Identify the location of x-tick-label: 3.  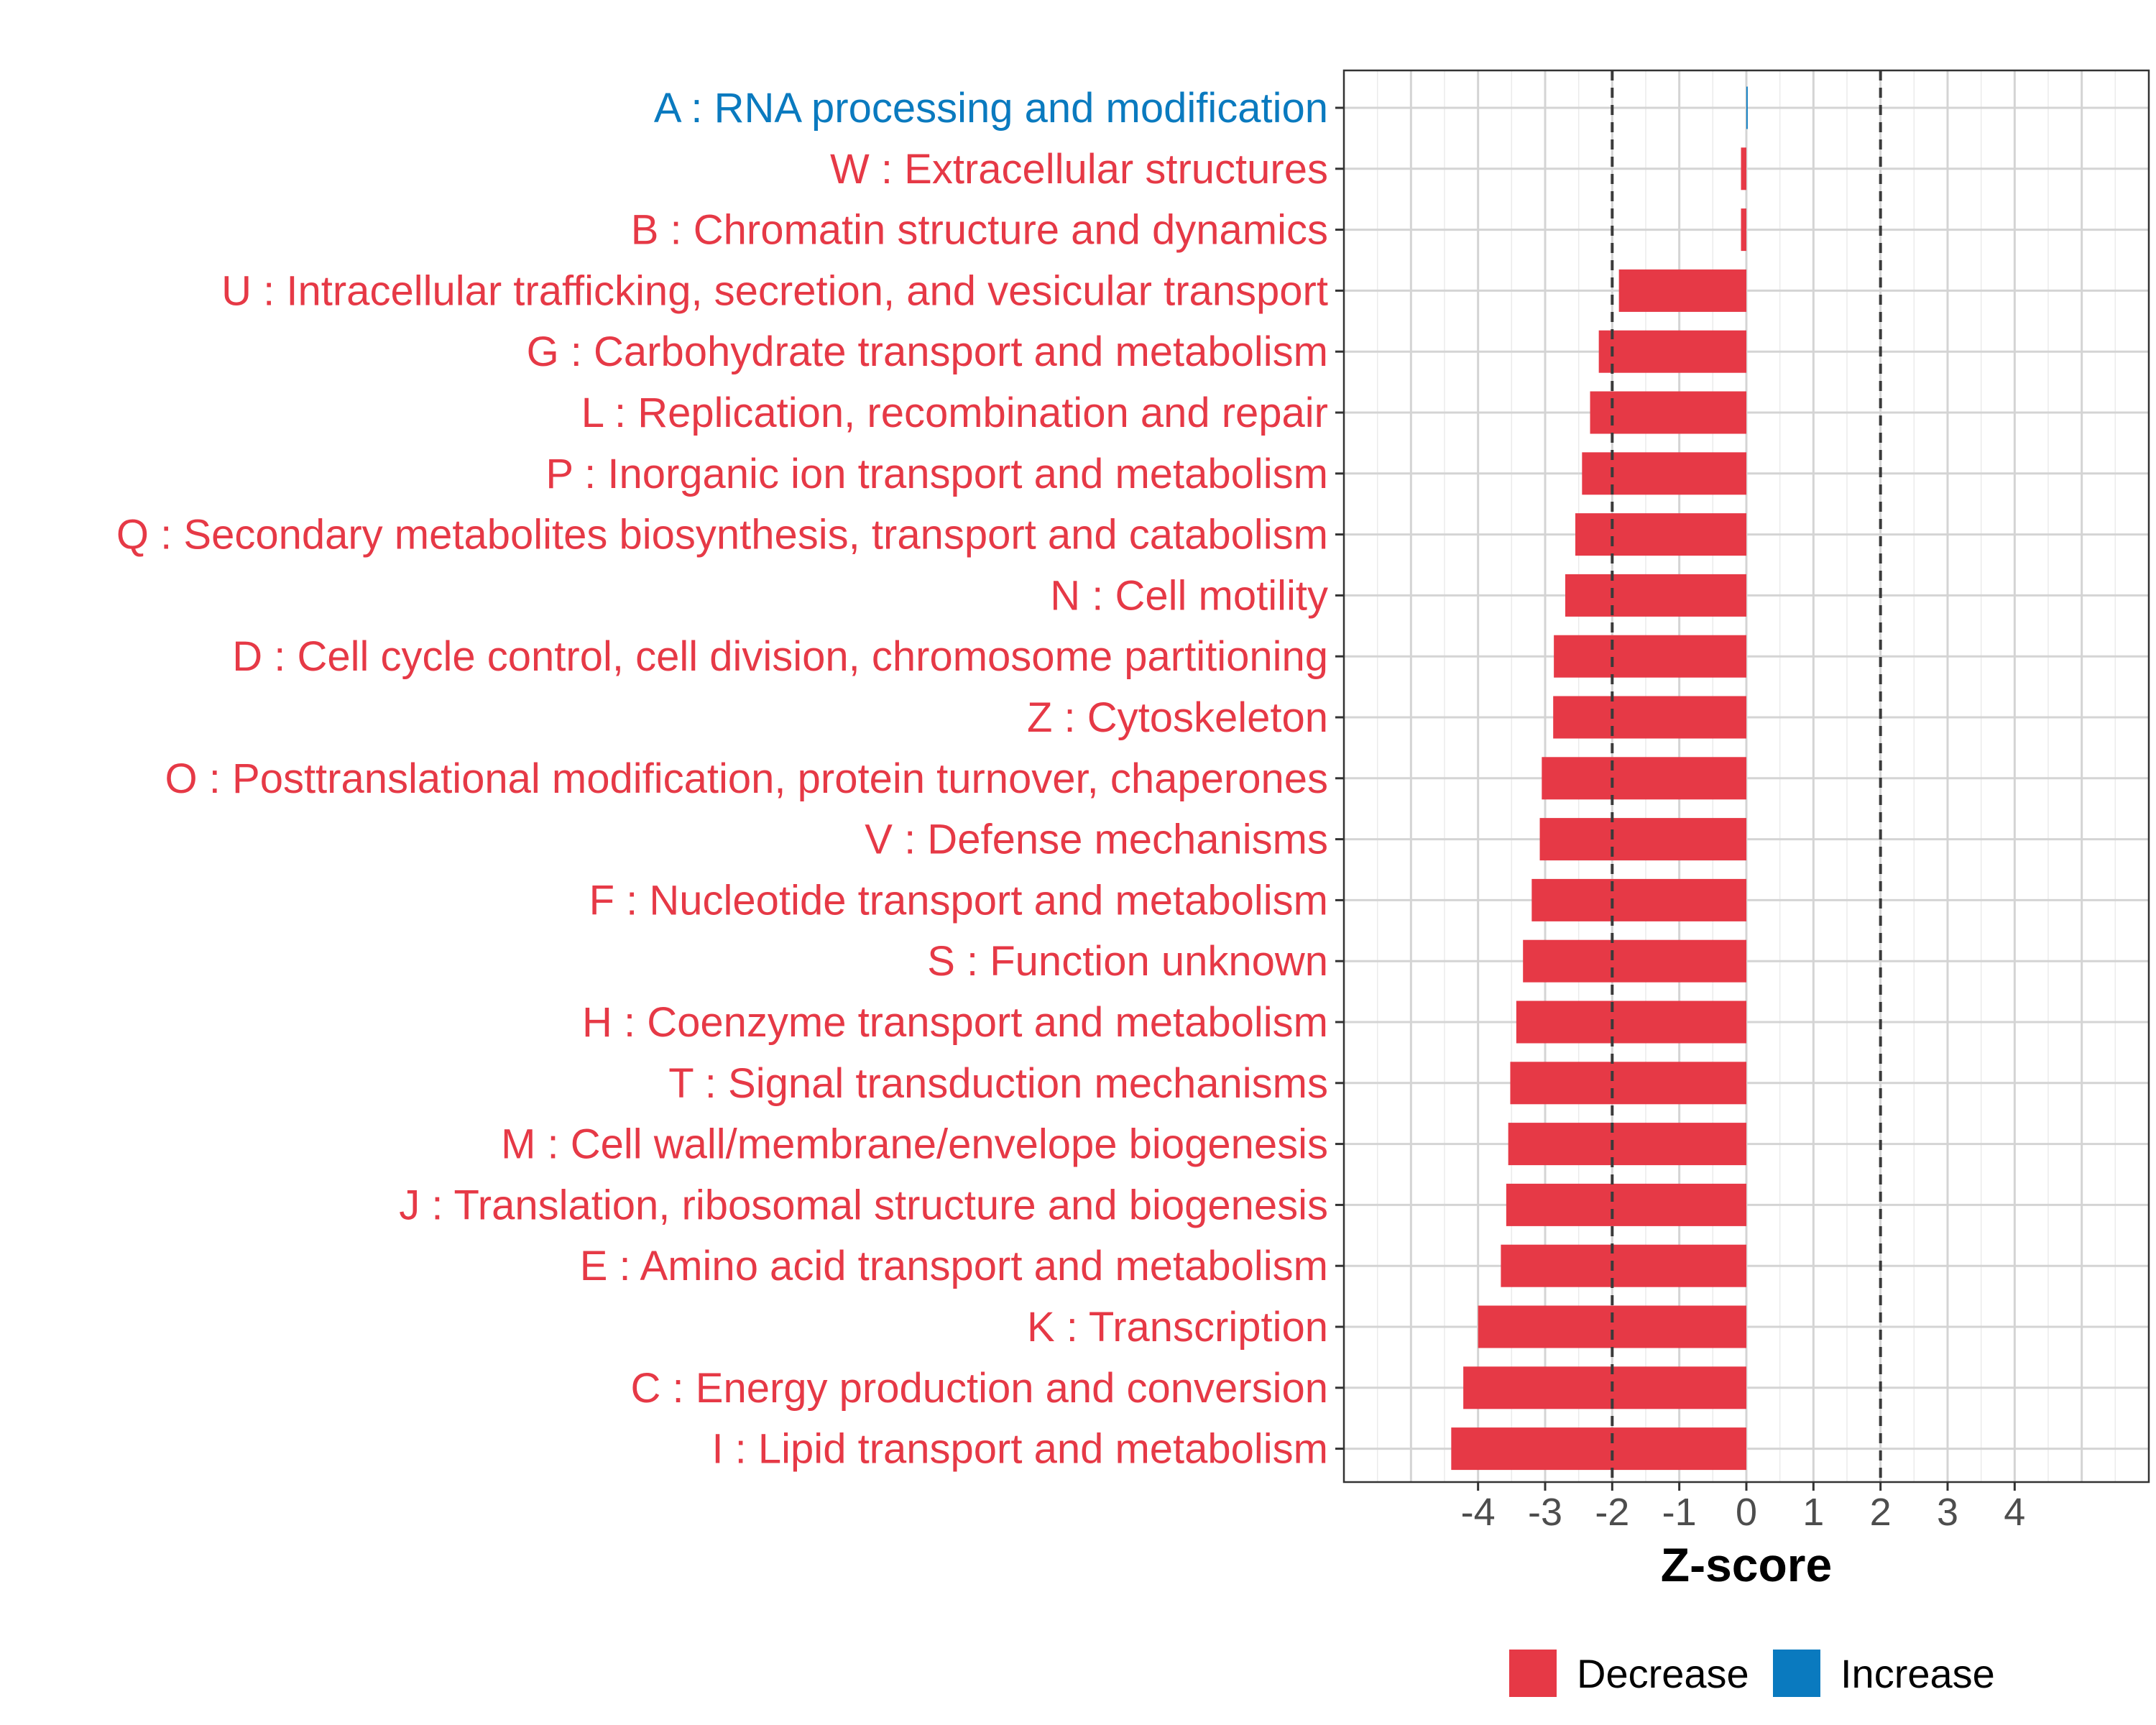
(1947, 1512).